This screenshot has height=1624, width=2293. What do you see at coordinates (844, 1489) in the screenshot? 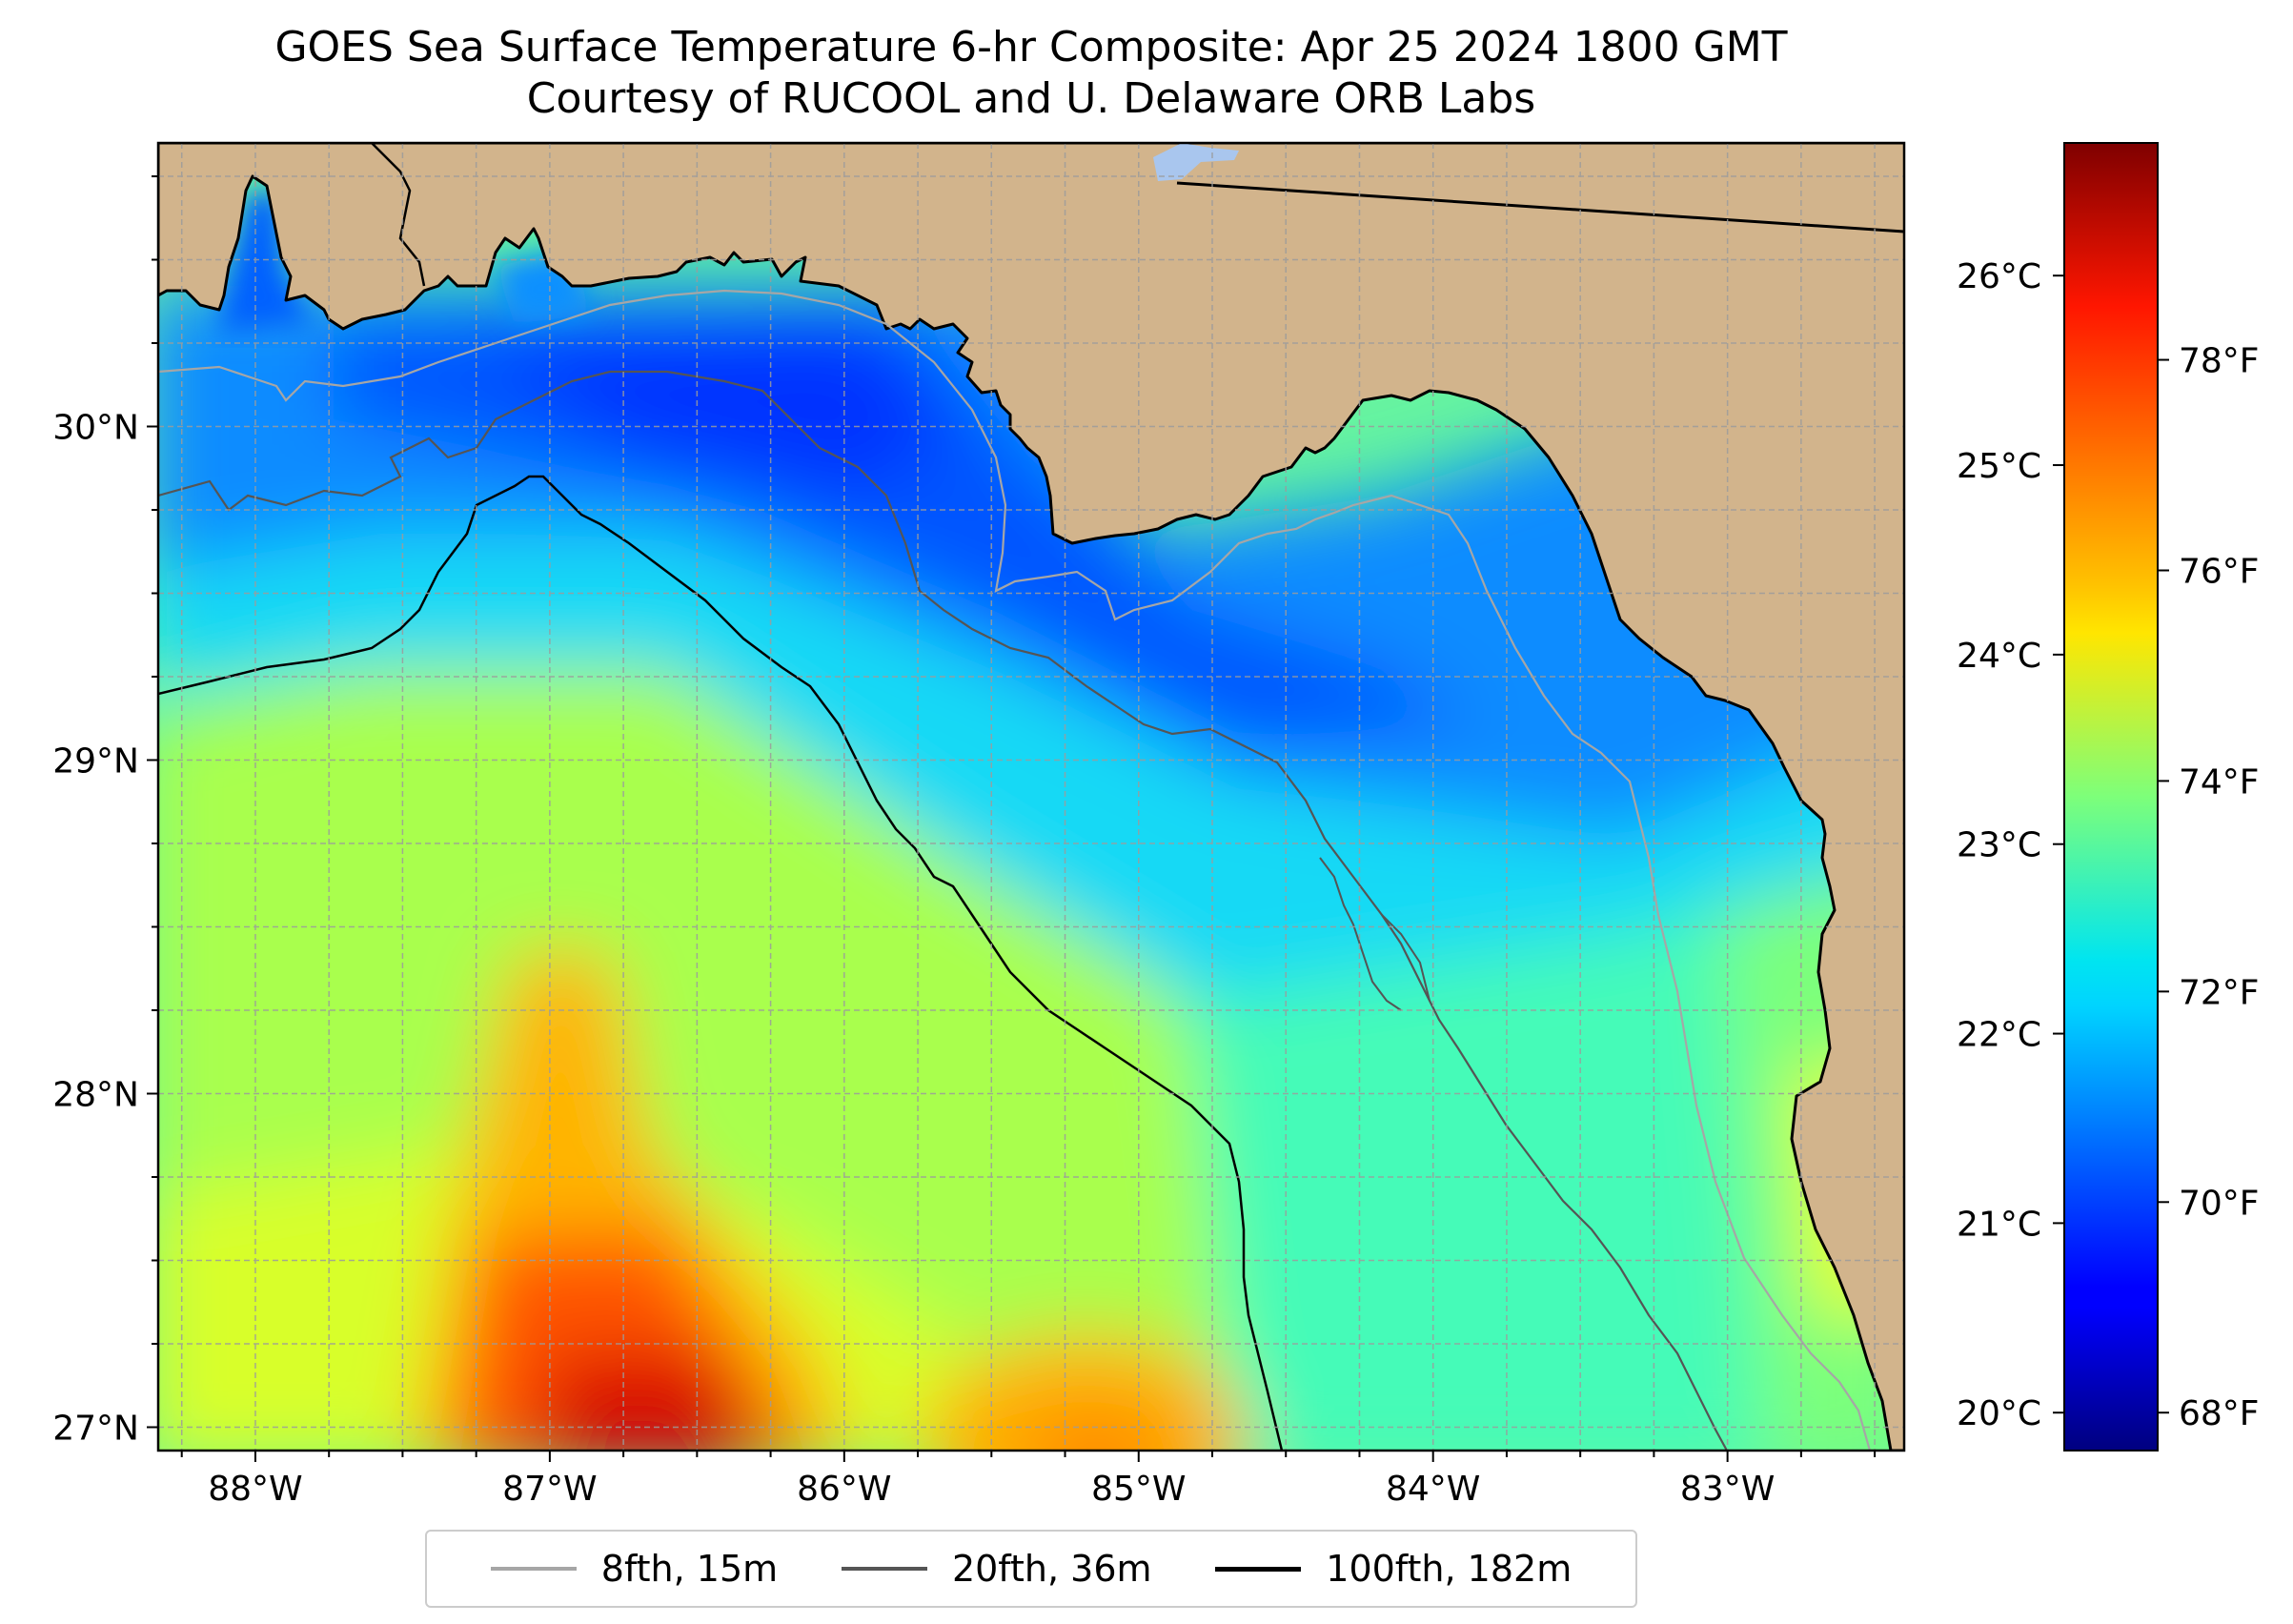
I see `lon-tick-label: 86°W` at bounding box center [844, 1489].